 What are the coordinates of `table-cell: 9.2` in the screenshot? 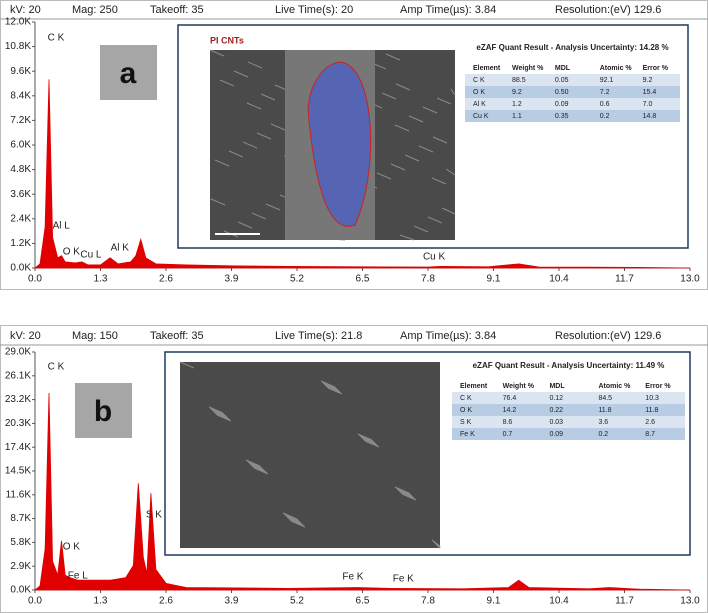 It's located at (648, 80).